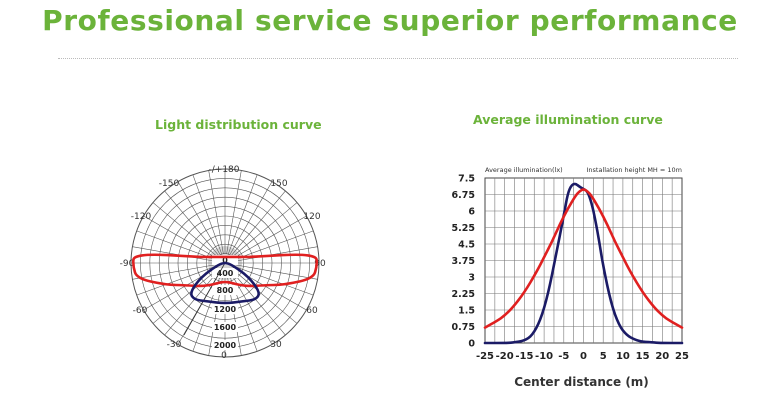 The width and height of the screenshot is (780, 407). What do you see at coordinates (224, 356) in the screenshot?
I see `polar-angle-label: 0` at bounding box center [224, 356].